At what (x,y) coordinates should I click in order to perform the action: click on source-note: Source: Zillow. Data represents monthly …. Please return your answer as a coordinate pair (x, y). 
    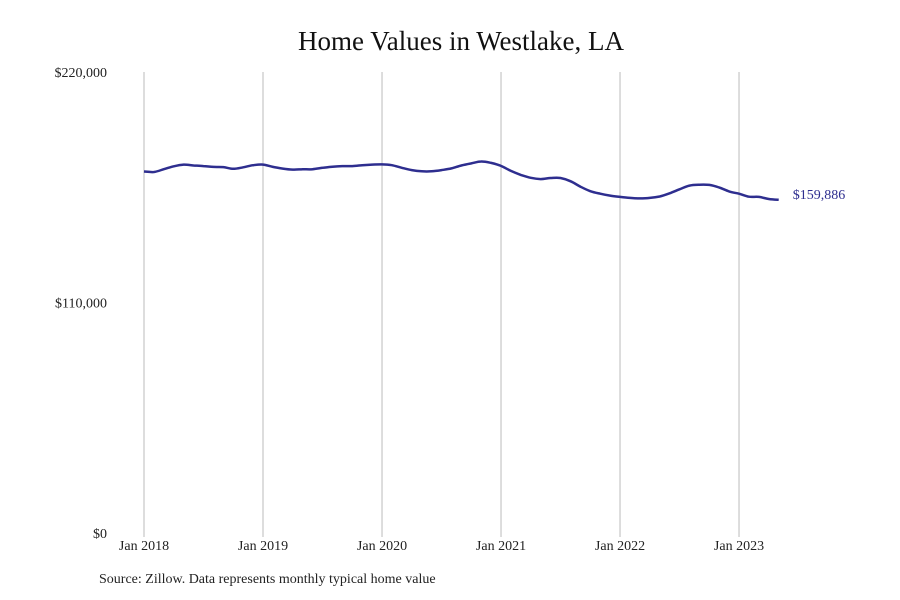
    Looking at the image, I should click on (267, 579).